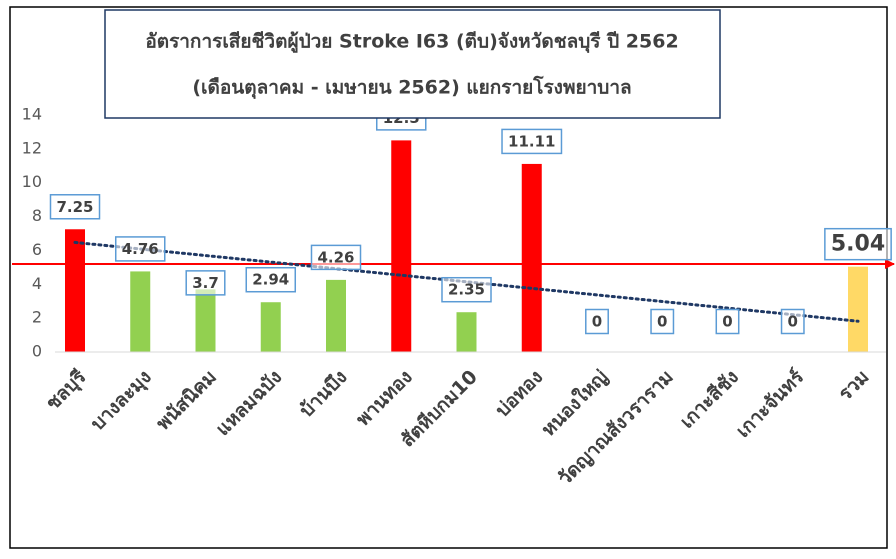  I want to click on x-tick-label: เกาะจันทร์, so click(770, 403).